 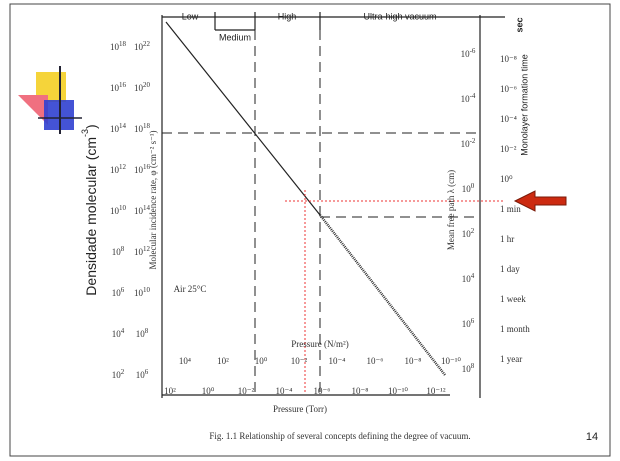 I want to click on rate-tick-label: 1020, so click(x=142, y=87).